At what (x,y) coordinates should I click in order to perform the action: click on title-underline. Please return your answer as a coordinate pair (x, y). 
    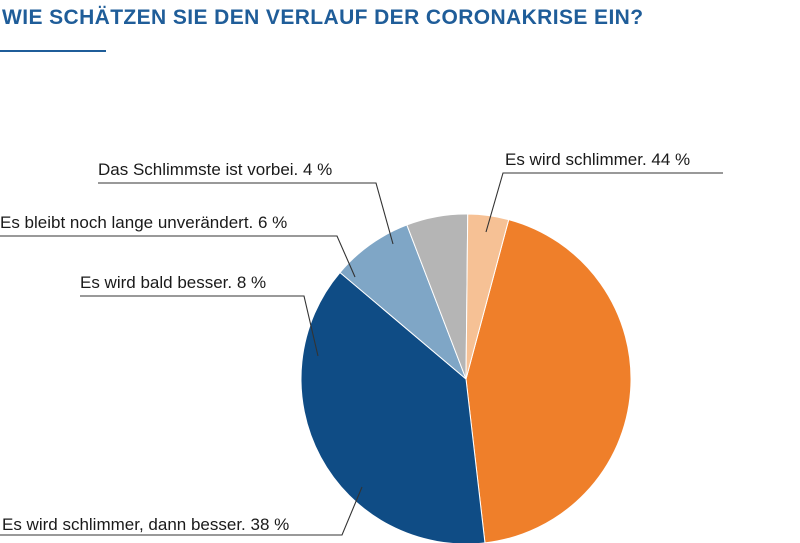
    Looking at the image, I should click on (53, 51).